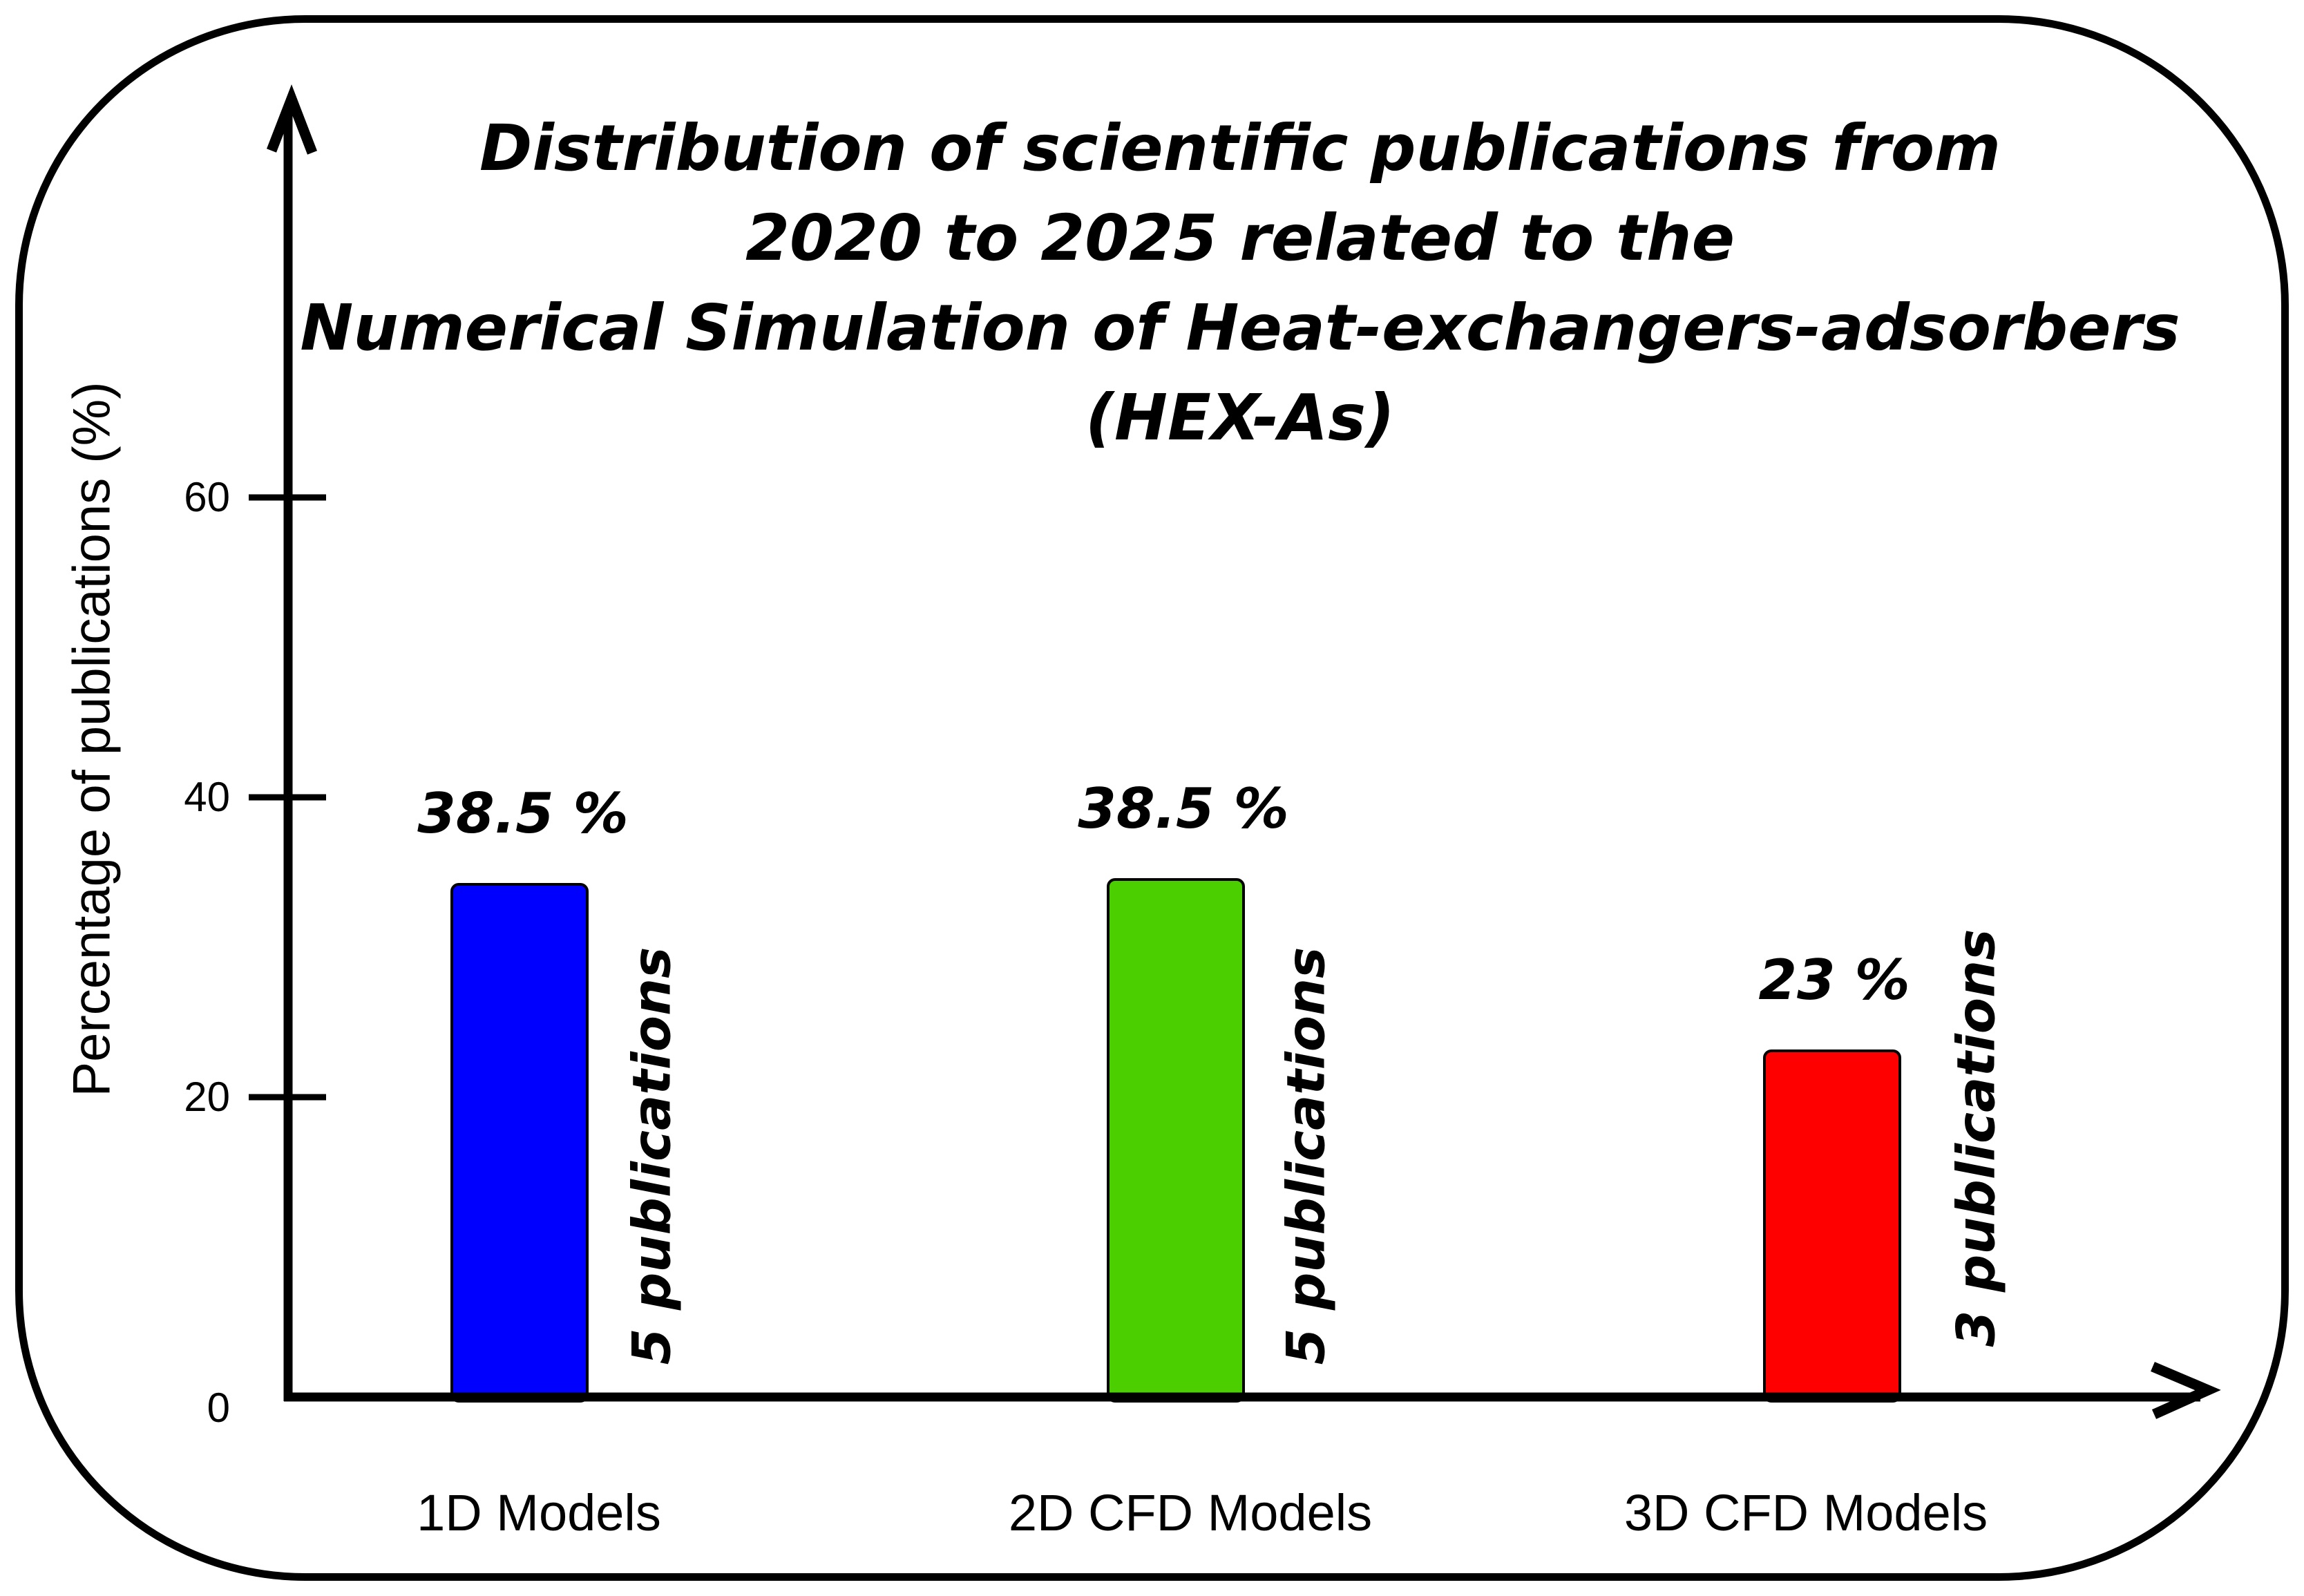 The width and height of the screenshot is (2304, 1596). Describe the element at coordinates (207, 797) in the screenshot. I see `y-tick-label-40: 40` at that location.